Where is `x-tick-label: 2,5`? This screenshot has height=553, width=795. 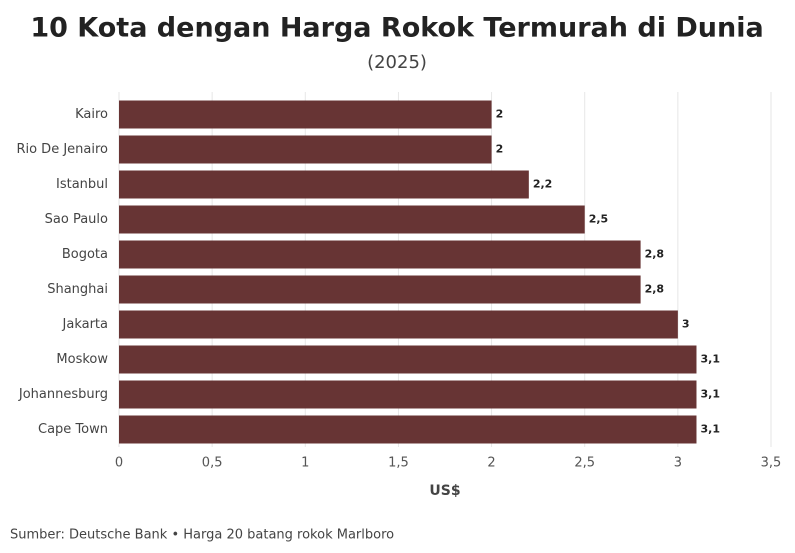 x-tick-label: 2,5 is located at coordinates (584, 463).